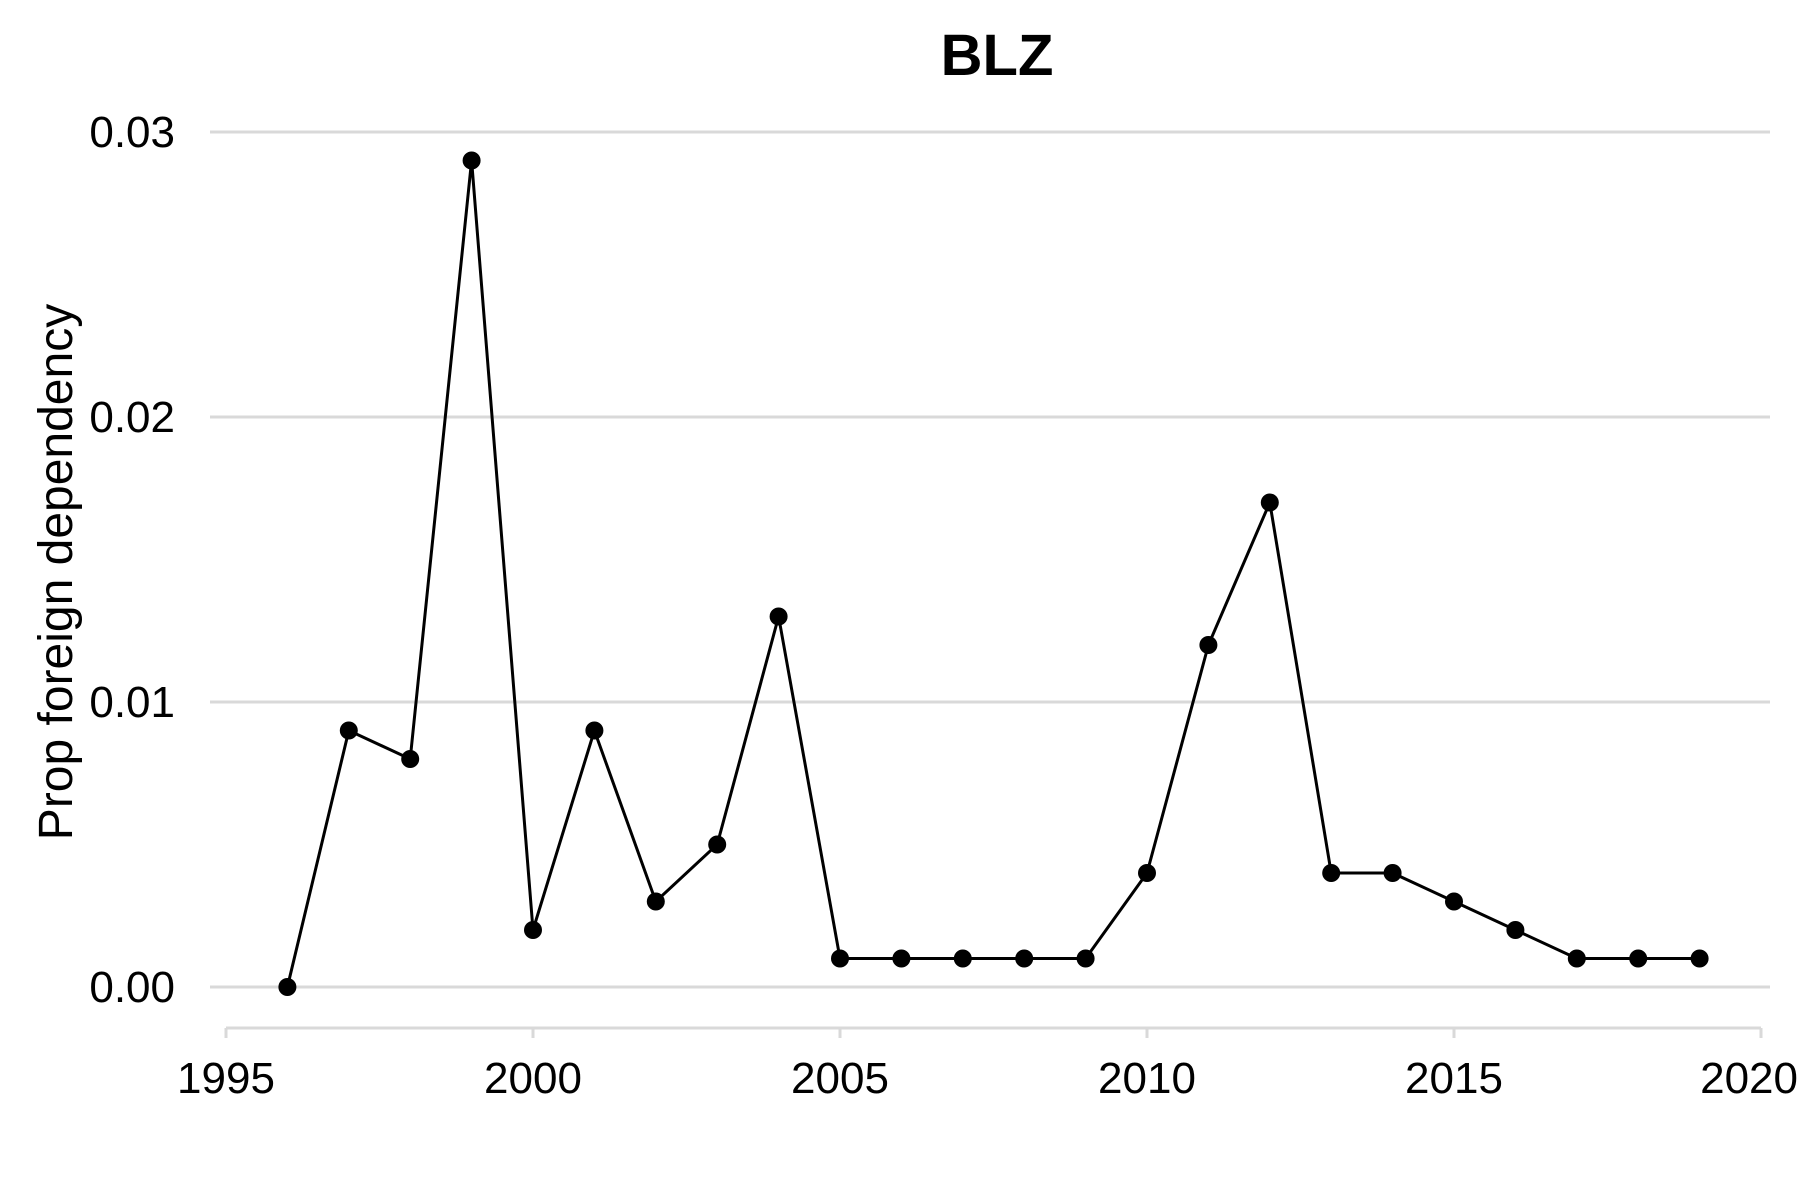 The width and height of the screenshot is (1800, 1200). I want to click on x-tick-label: 2020, so click(1749, 1078).